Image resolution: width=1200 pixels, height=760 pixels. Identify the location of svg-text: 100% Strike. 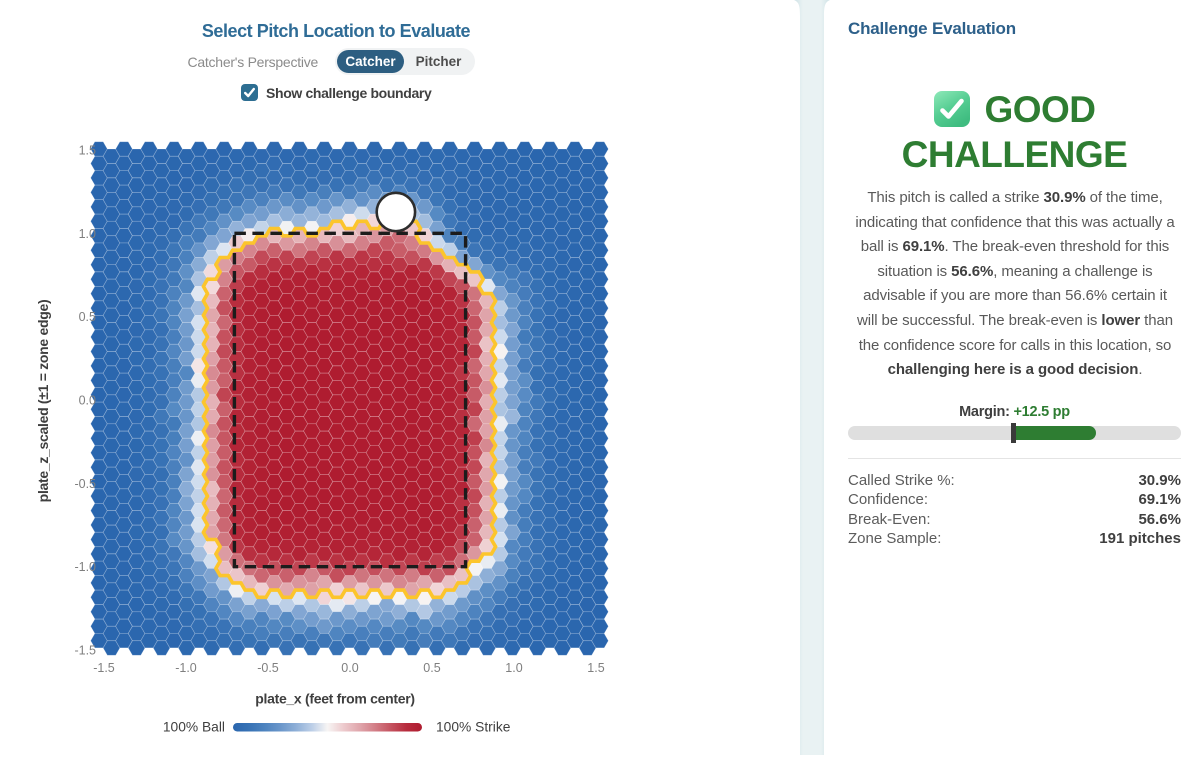
(473, 727).